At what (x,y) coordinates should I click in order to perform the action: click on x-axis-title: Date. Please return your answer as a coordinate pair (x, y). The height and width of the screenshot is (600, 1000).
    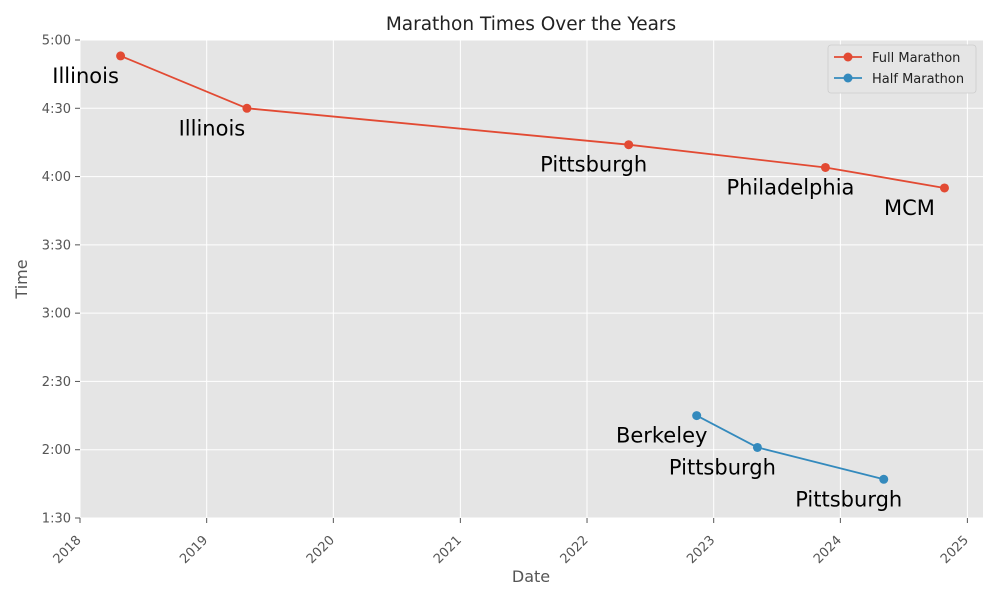
    Looking at the image, I should click on (531, 576).